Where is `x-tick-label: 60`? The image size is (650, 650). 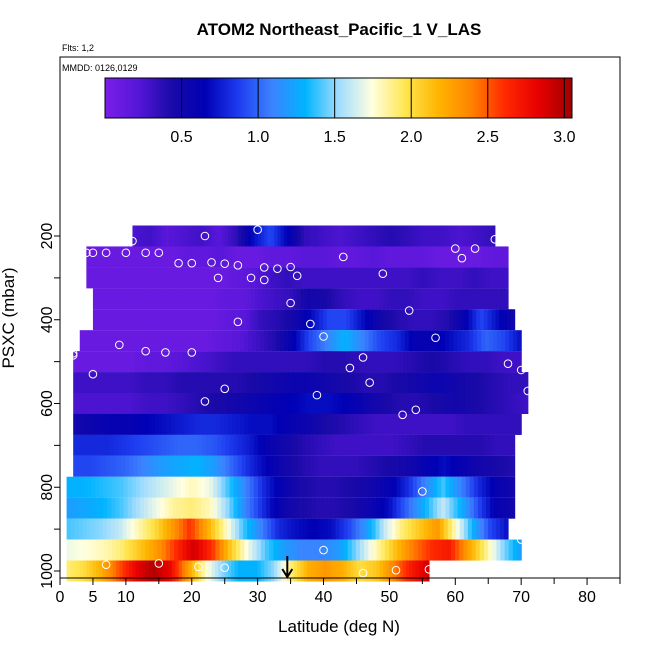
x-tick-label: 60 is located at coordinates (455, 597).